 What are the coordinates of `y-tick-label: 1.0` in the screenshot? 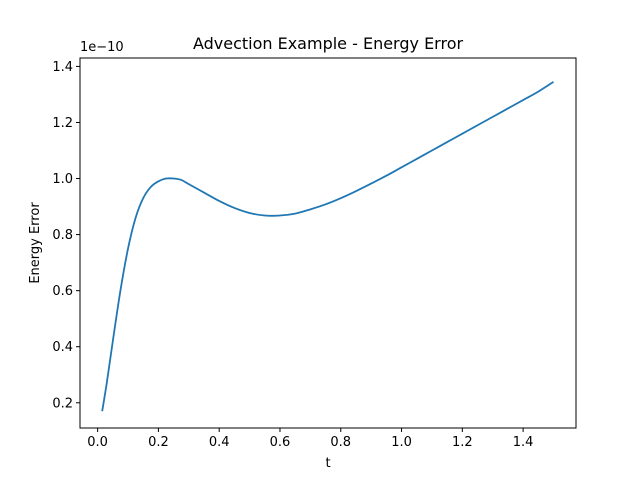 It's located at (62, 179).